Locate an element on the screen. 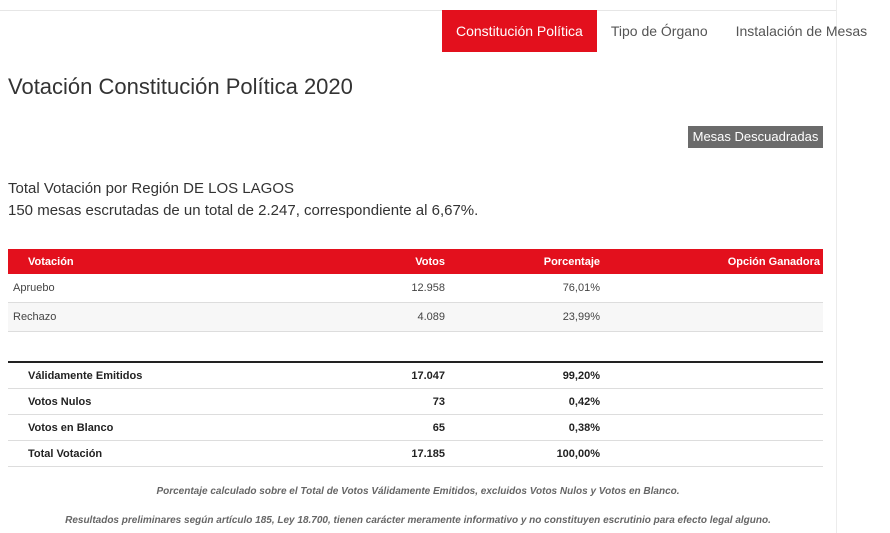 The image size is (890, 533). totals-percentage: 99,20% is located at coordinates (522, 375).